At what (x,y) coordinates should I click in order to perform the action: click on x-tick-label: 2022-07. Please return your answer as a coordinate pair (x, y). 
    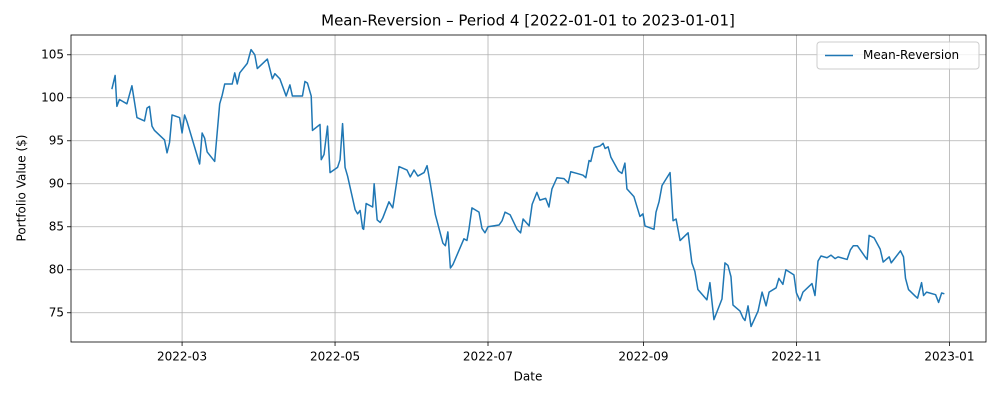
    Looking at the image, I should click on (488, 357).